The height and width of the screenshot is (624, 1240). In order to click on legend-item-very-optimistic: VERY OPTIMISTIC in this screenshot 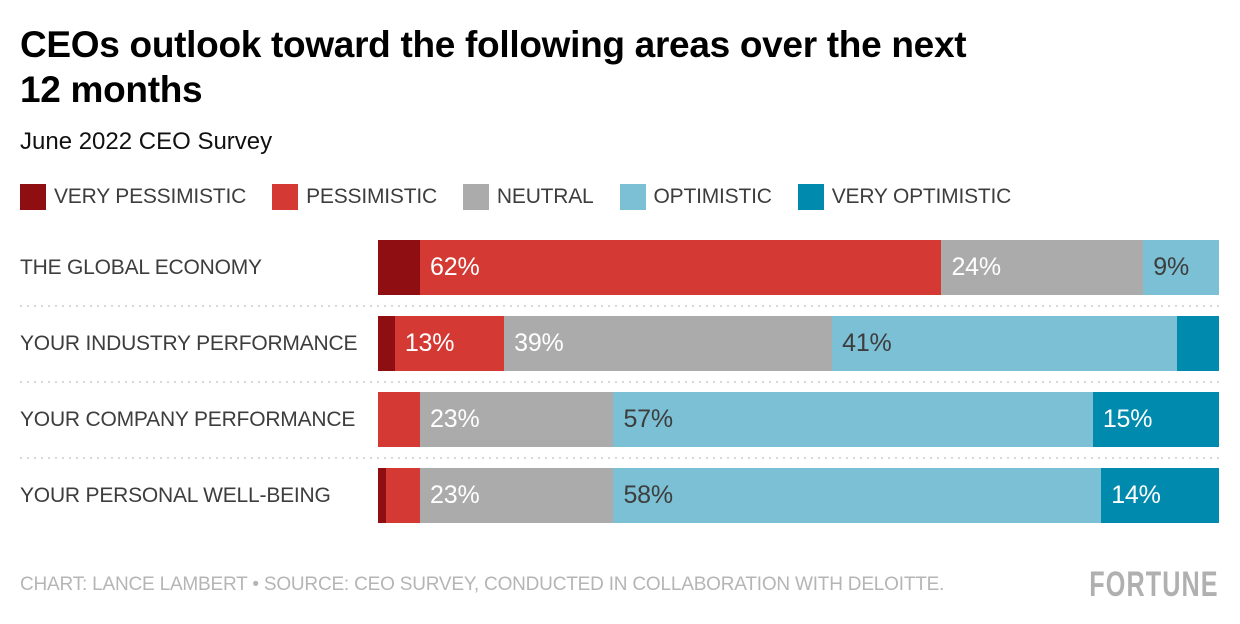, I will do `click(904, 197)`.